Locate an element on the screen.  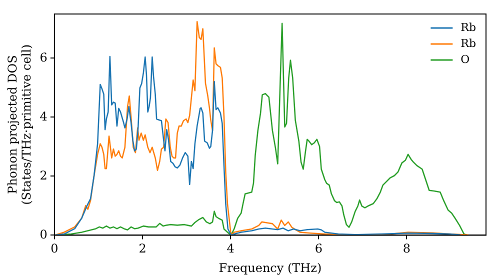
y-tick-label: 4 is located at coordinates (44, 116).